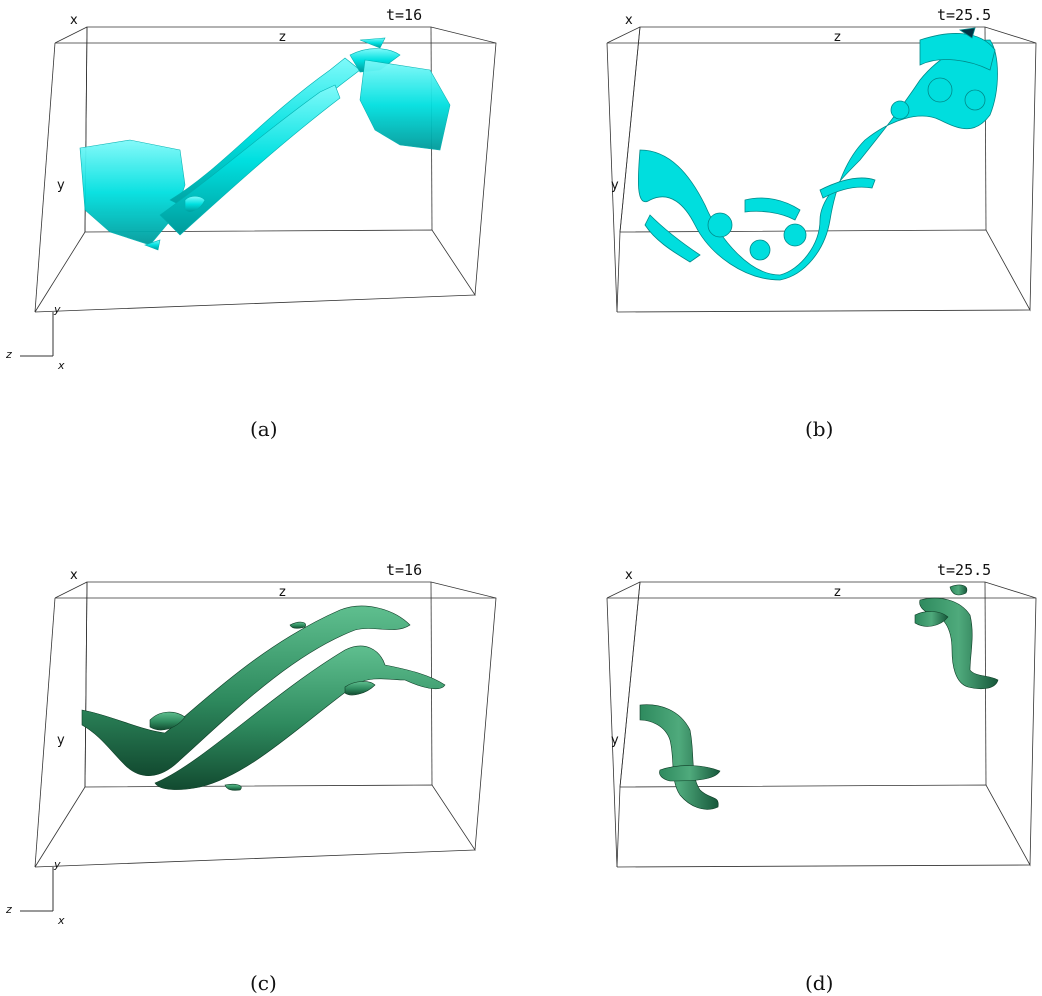 Image resolution: width=1042 pixels, height=996 pixels. Describe the element at coordinates (819, 429) in the screenshot. I see `caption-b: (b)` at that location.